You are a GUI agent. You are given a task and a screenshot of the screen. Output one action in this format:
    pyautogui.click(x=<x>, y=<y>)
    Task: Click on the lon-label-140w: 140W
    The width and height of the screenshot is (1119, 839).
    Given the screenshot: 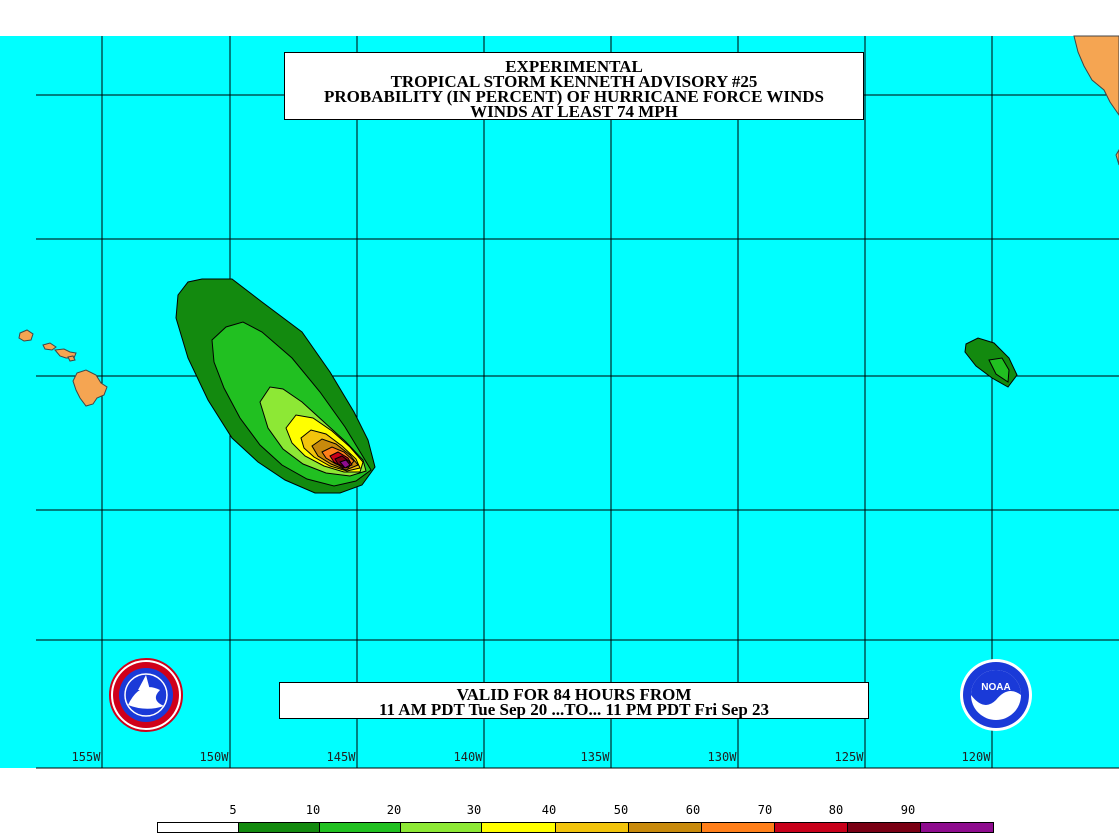 What is the action you would take?
    pyautogui.click(x=468, y=757)
    